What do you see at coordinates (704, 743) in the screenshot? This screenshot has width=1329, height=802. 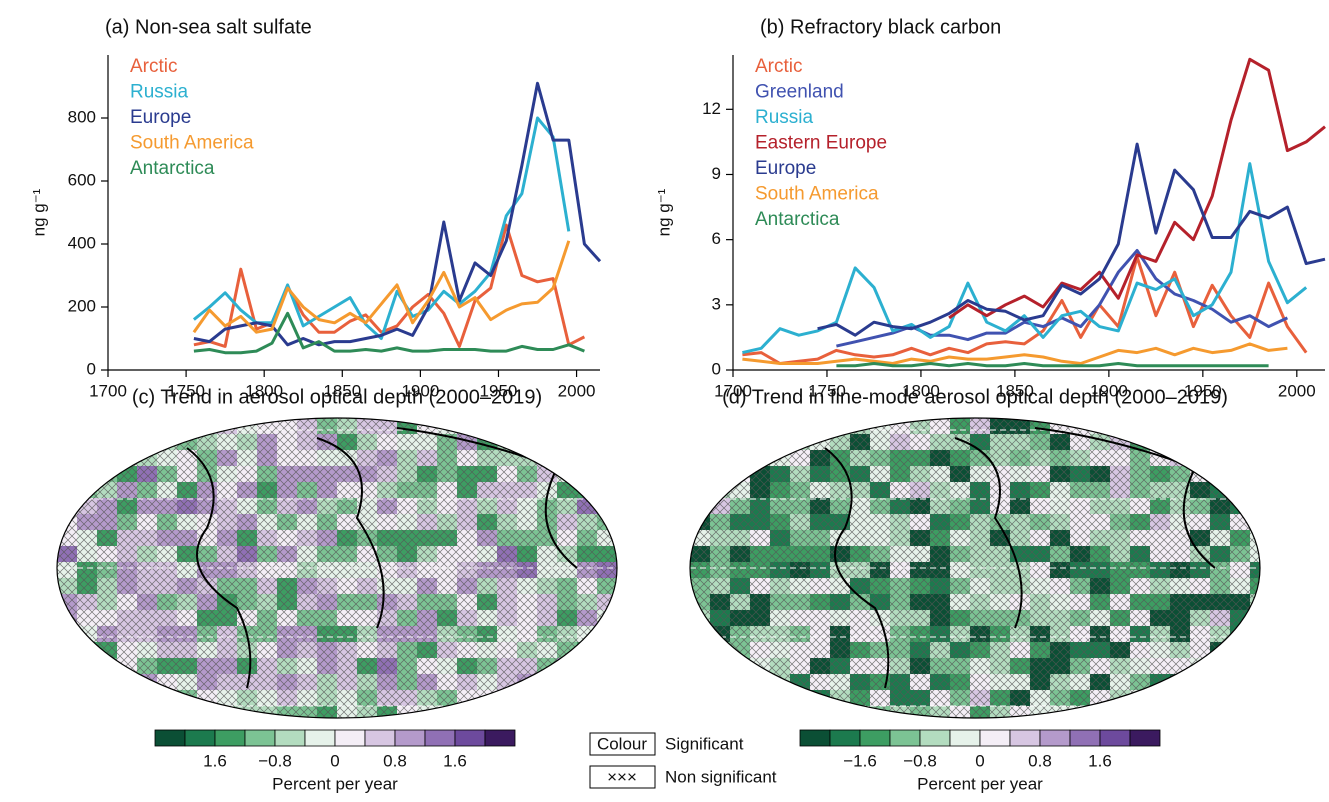 I see `key-label: Significant` at bounding box center [704, 743].